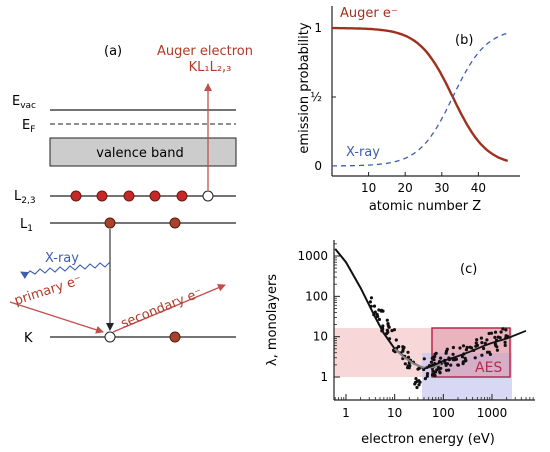 Image resolution: width=550 pixels, height=452 pixels. I want to click on fit-line-high-energy, so click(475, 349).